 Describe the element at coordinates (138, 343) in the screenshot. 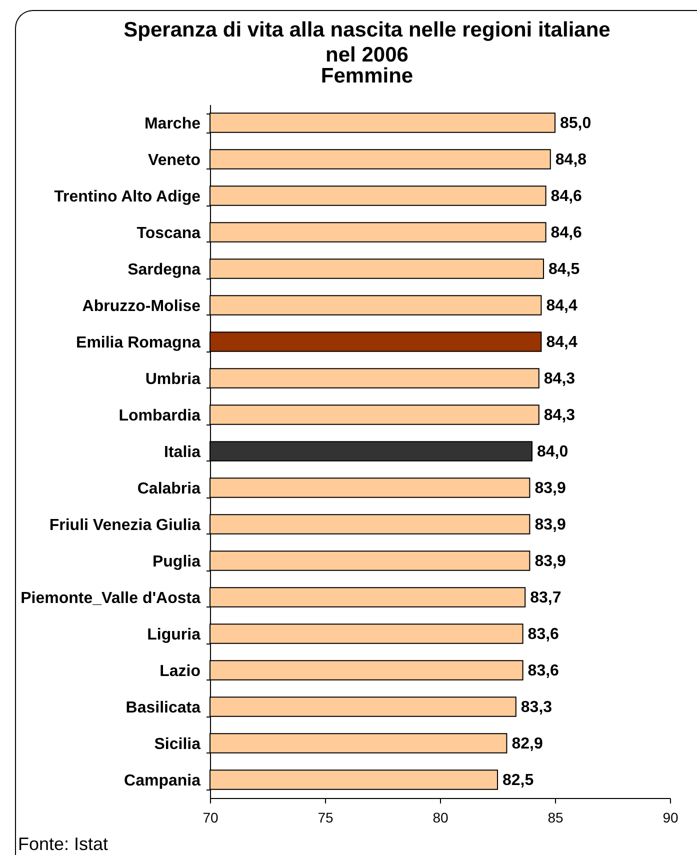

I see `y-tick-label: Emilia Romagna` at that location.